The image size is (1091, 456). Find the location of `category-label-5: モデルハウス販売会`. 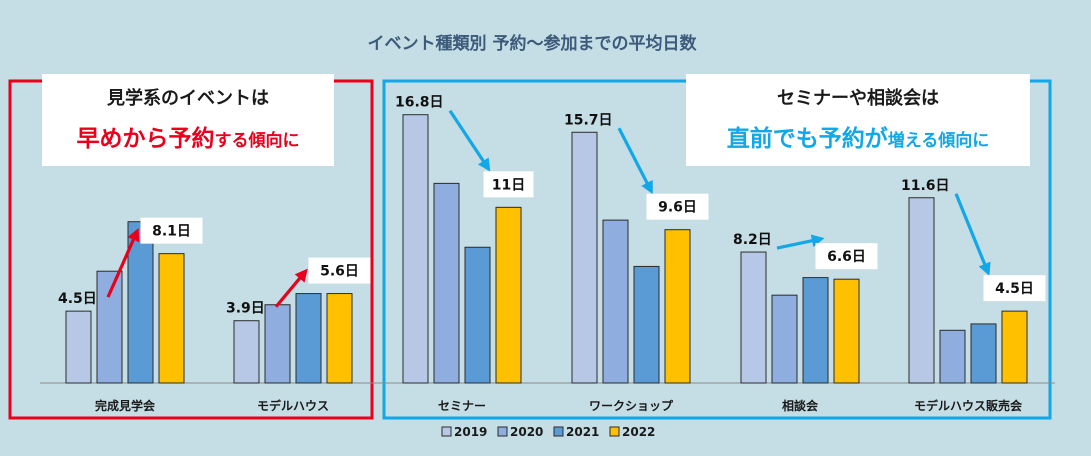

category-label-5: モデルハウス販売会 is located at coordinates (968, 405).